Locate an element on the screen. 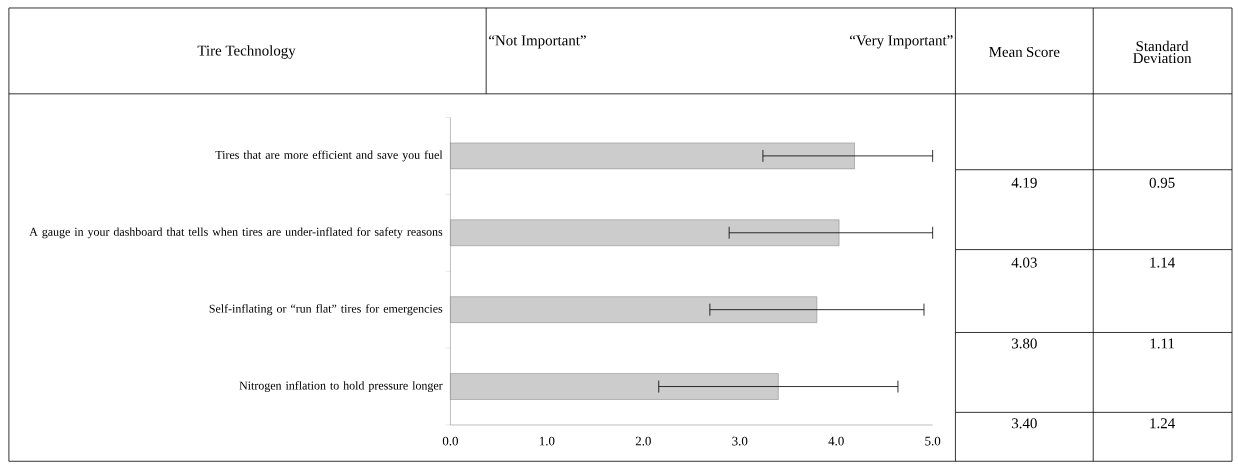 This screenshot has height=467, width=1238. text: 1.11 is located at coordinates (1162, 343).